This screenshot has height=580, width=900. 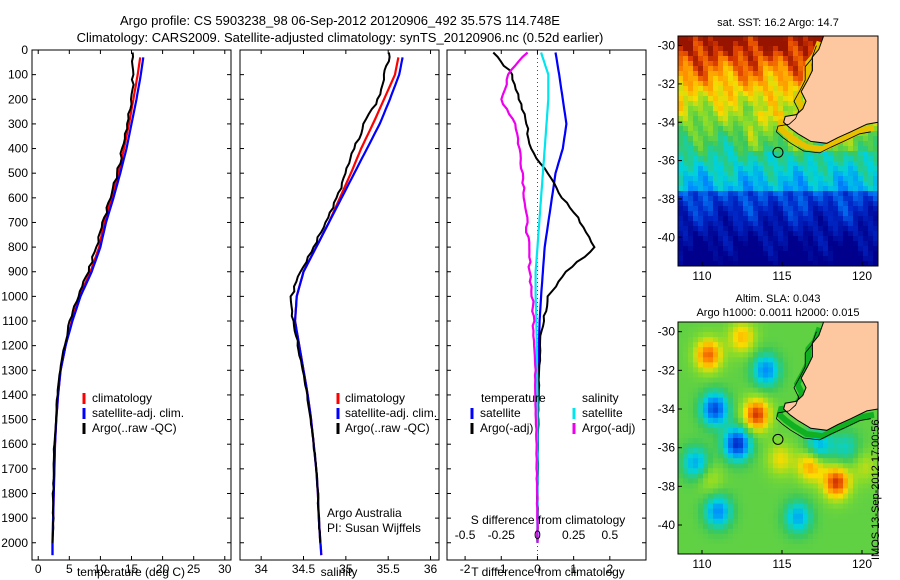 What do you see at coordinates (830, 90) in the screenshot?
I see `australia-land` at bounding box center [830, 90].